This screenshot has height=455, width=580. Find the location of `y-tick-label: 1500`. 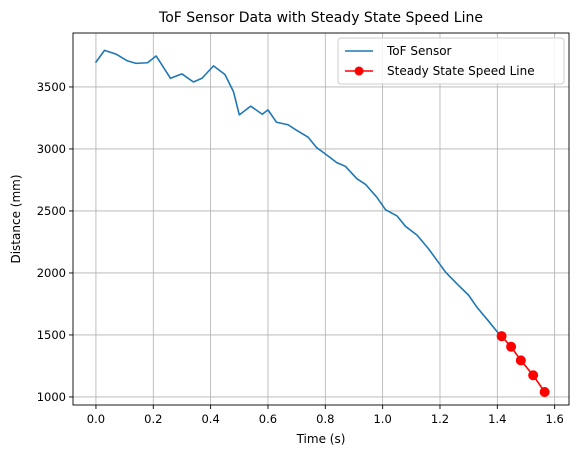

y-tick-label: 1500 is located at coordinates (51, 335).